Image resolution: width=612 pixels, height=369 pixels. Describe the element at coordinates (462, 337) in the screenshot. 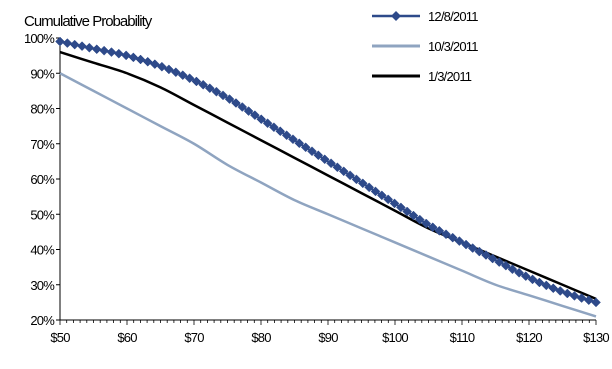

I see `x-tick-label: $110` at that location.